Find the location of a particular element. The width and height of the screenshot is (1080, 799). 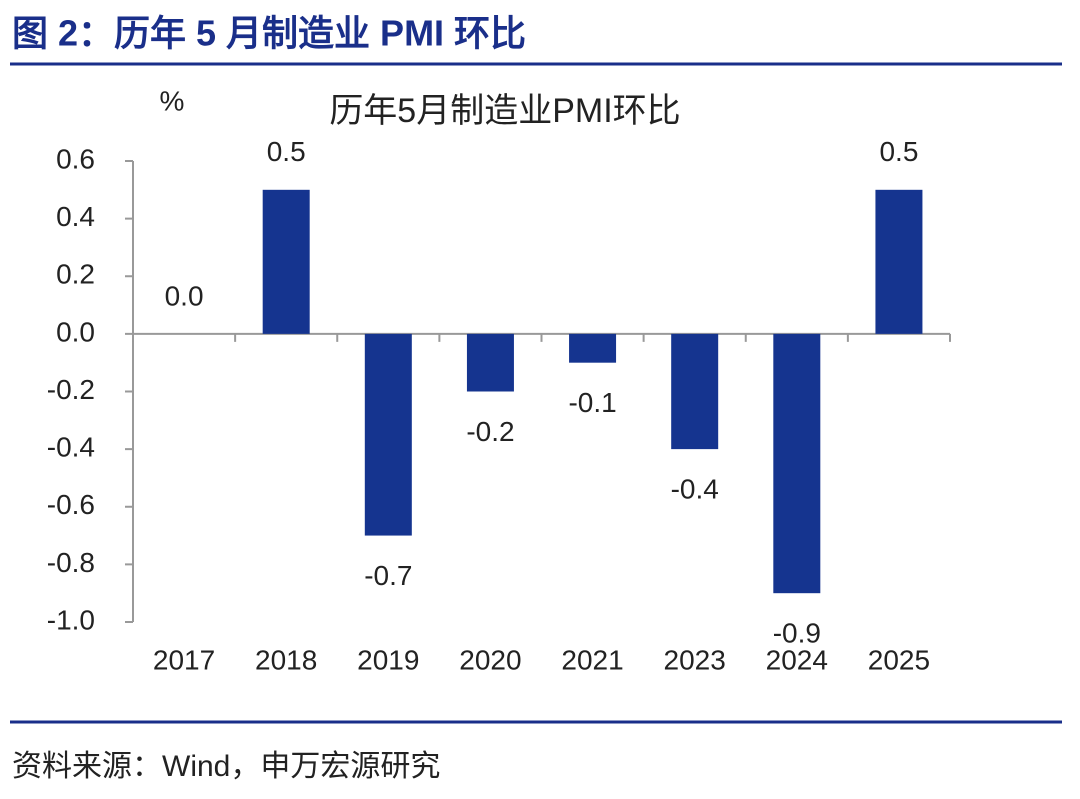

x-tick-label: 2024 is located at coordinates (797, 659).